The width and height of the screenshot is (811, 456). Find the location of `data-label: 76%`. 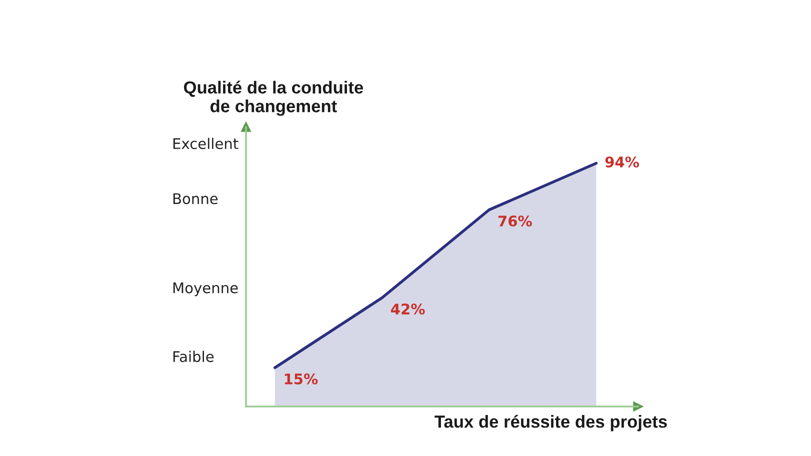

data-label: 76% is located at coordinates (515, 221).